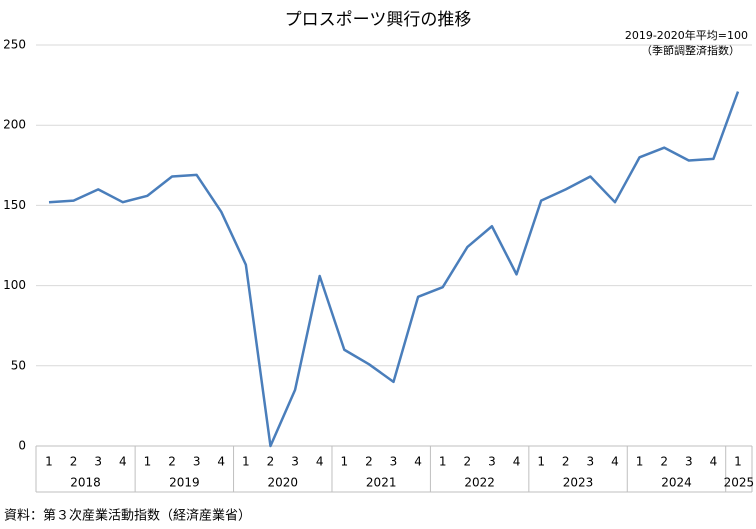  What do you see at coordinates (479, 483) in the screenshot?
I see `x-group-label: 2022` at bounding box center [479, 483].